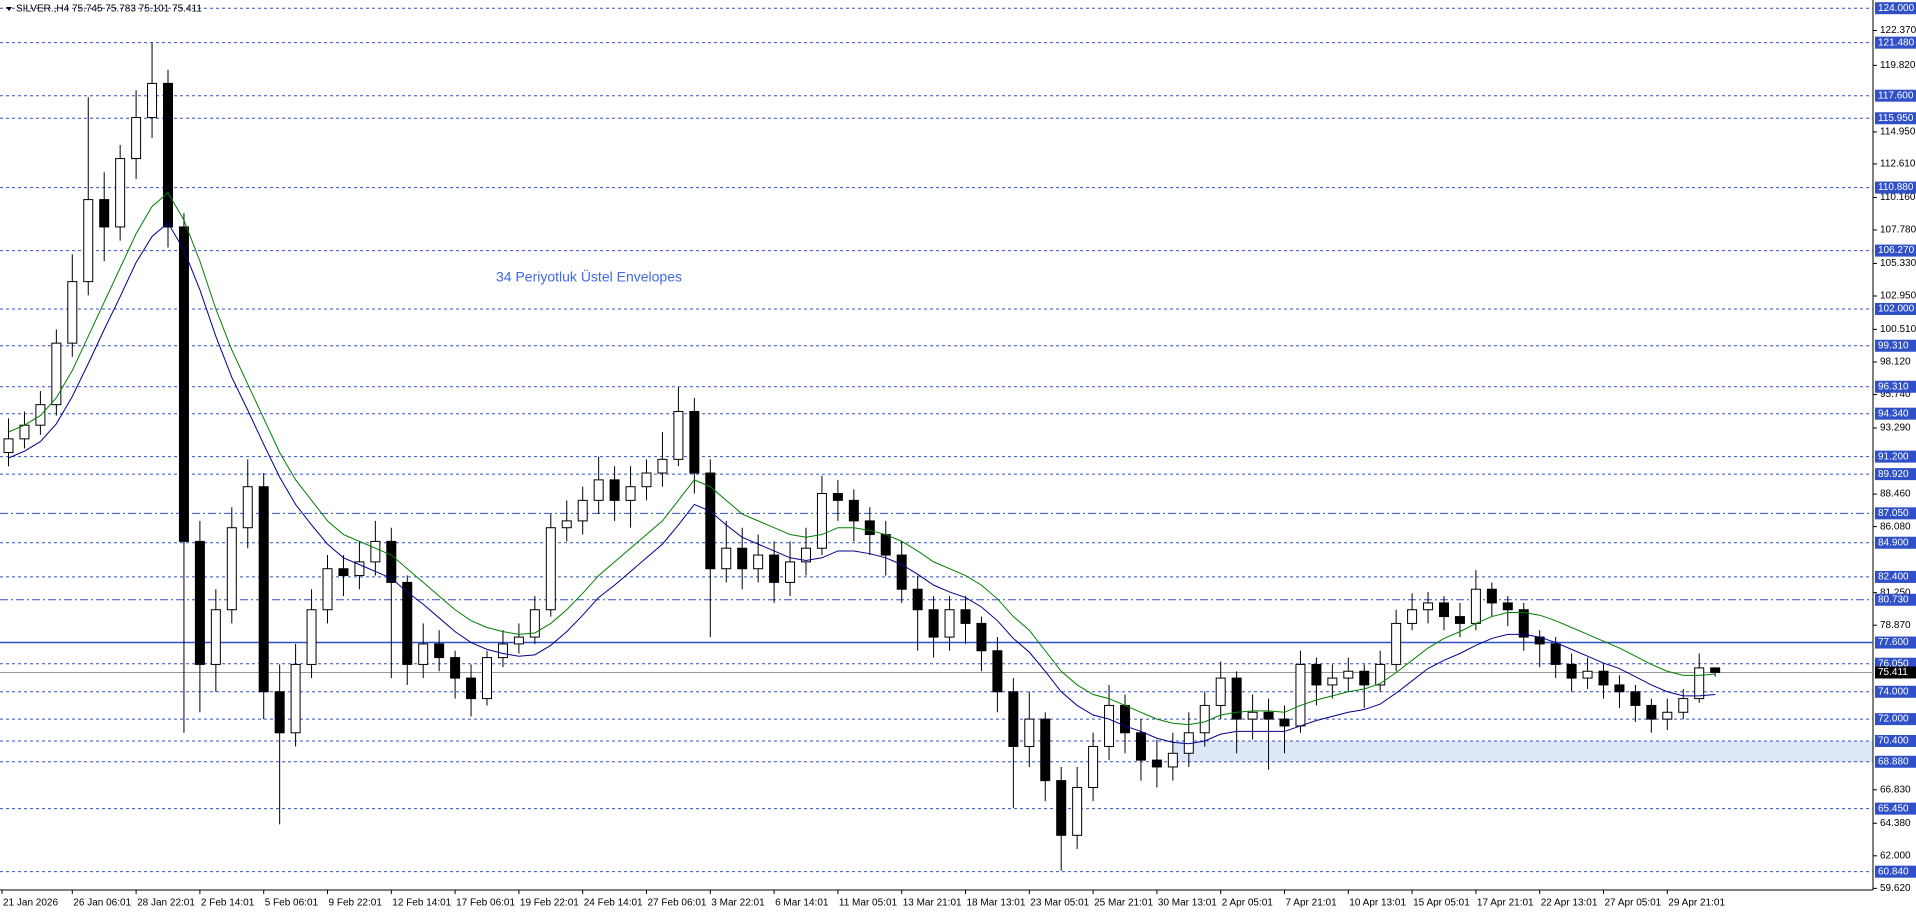  I want to click on y-tick-label: 102.950, so click(1898, 296).